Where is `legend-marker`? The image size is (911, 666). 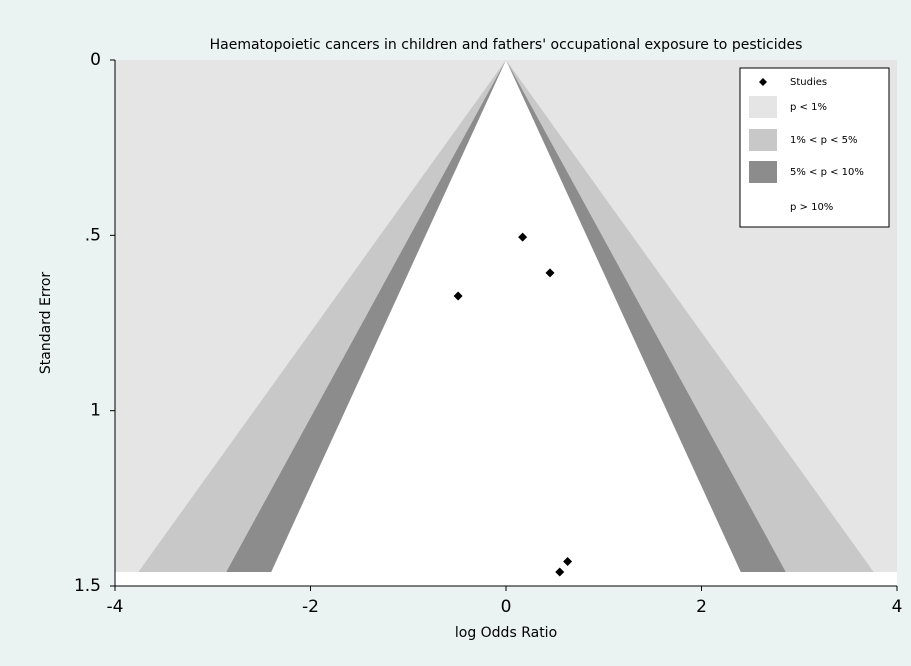 legend-marker is located at coordinates (763, 82).